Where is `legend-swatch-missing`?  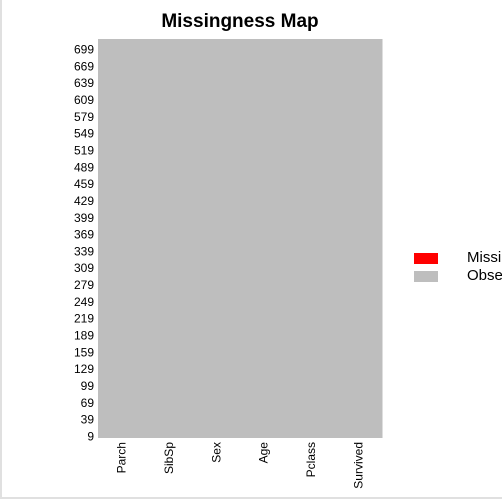 legend-swatch-missing is located at coordinates (426, 258).